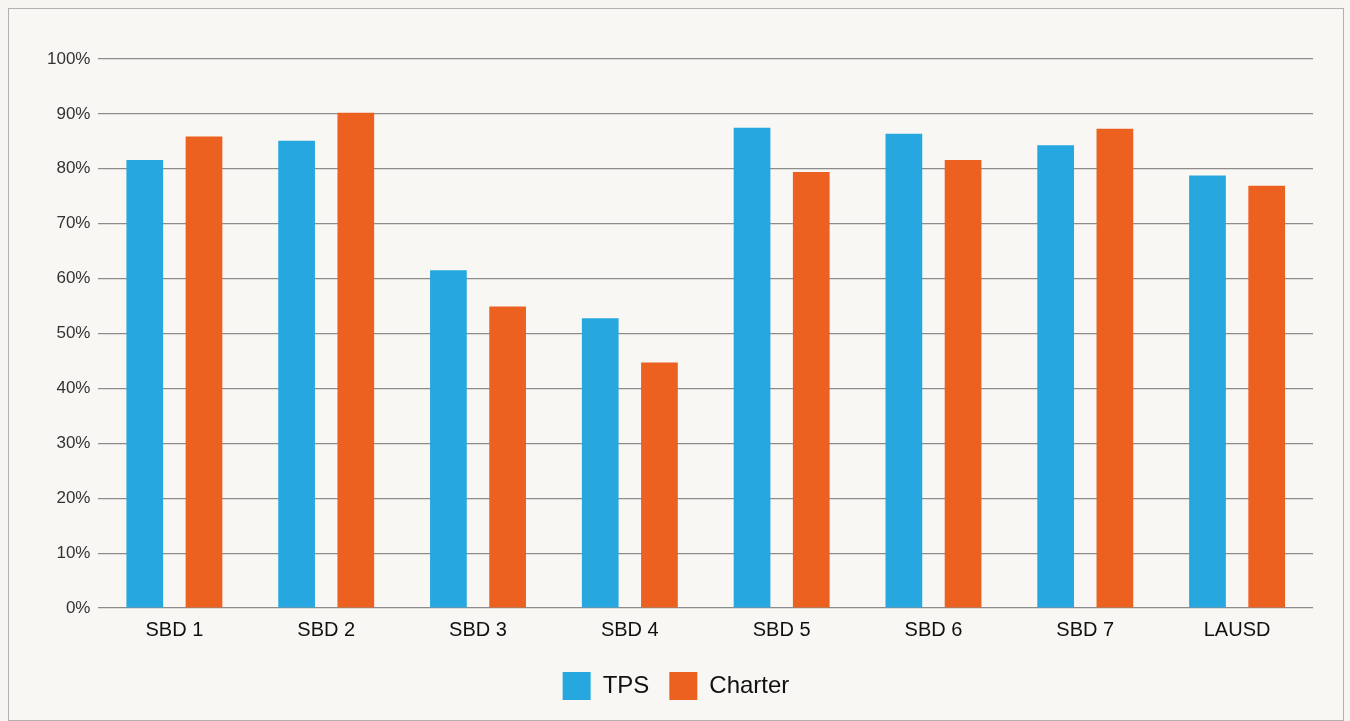 The height and width of the screenshot is (721, 1350). I want to click on y-tick-label: 30%, so click(73, 442).